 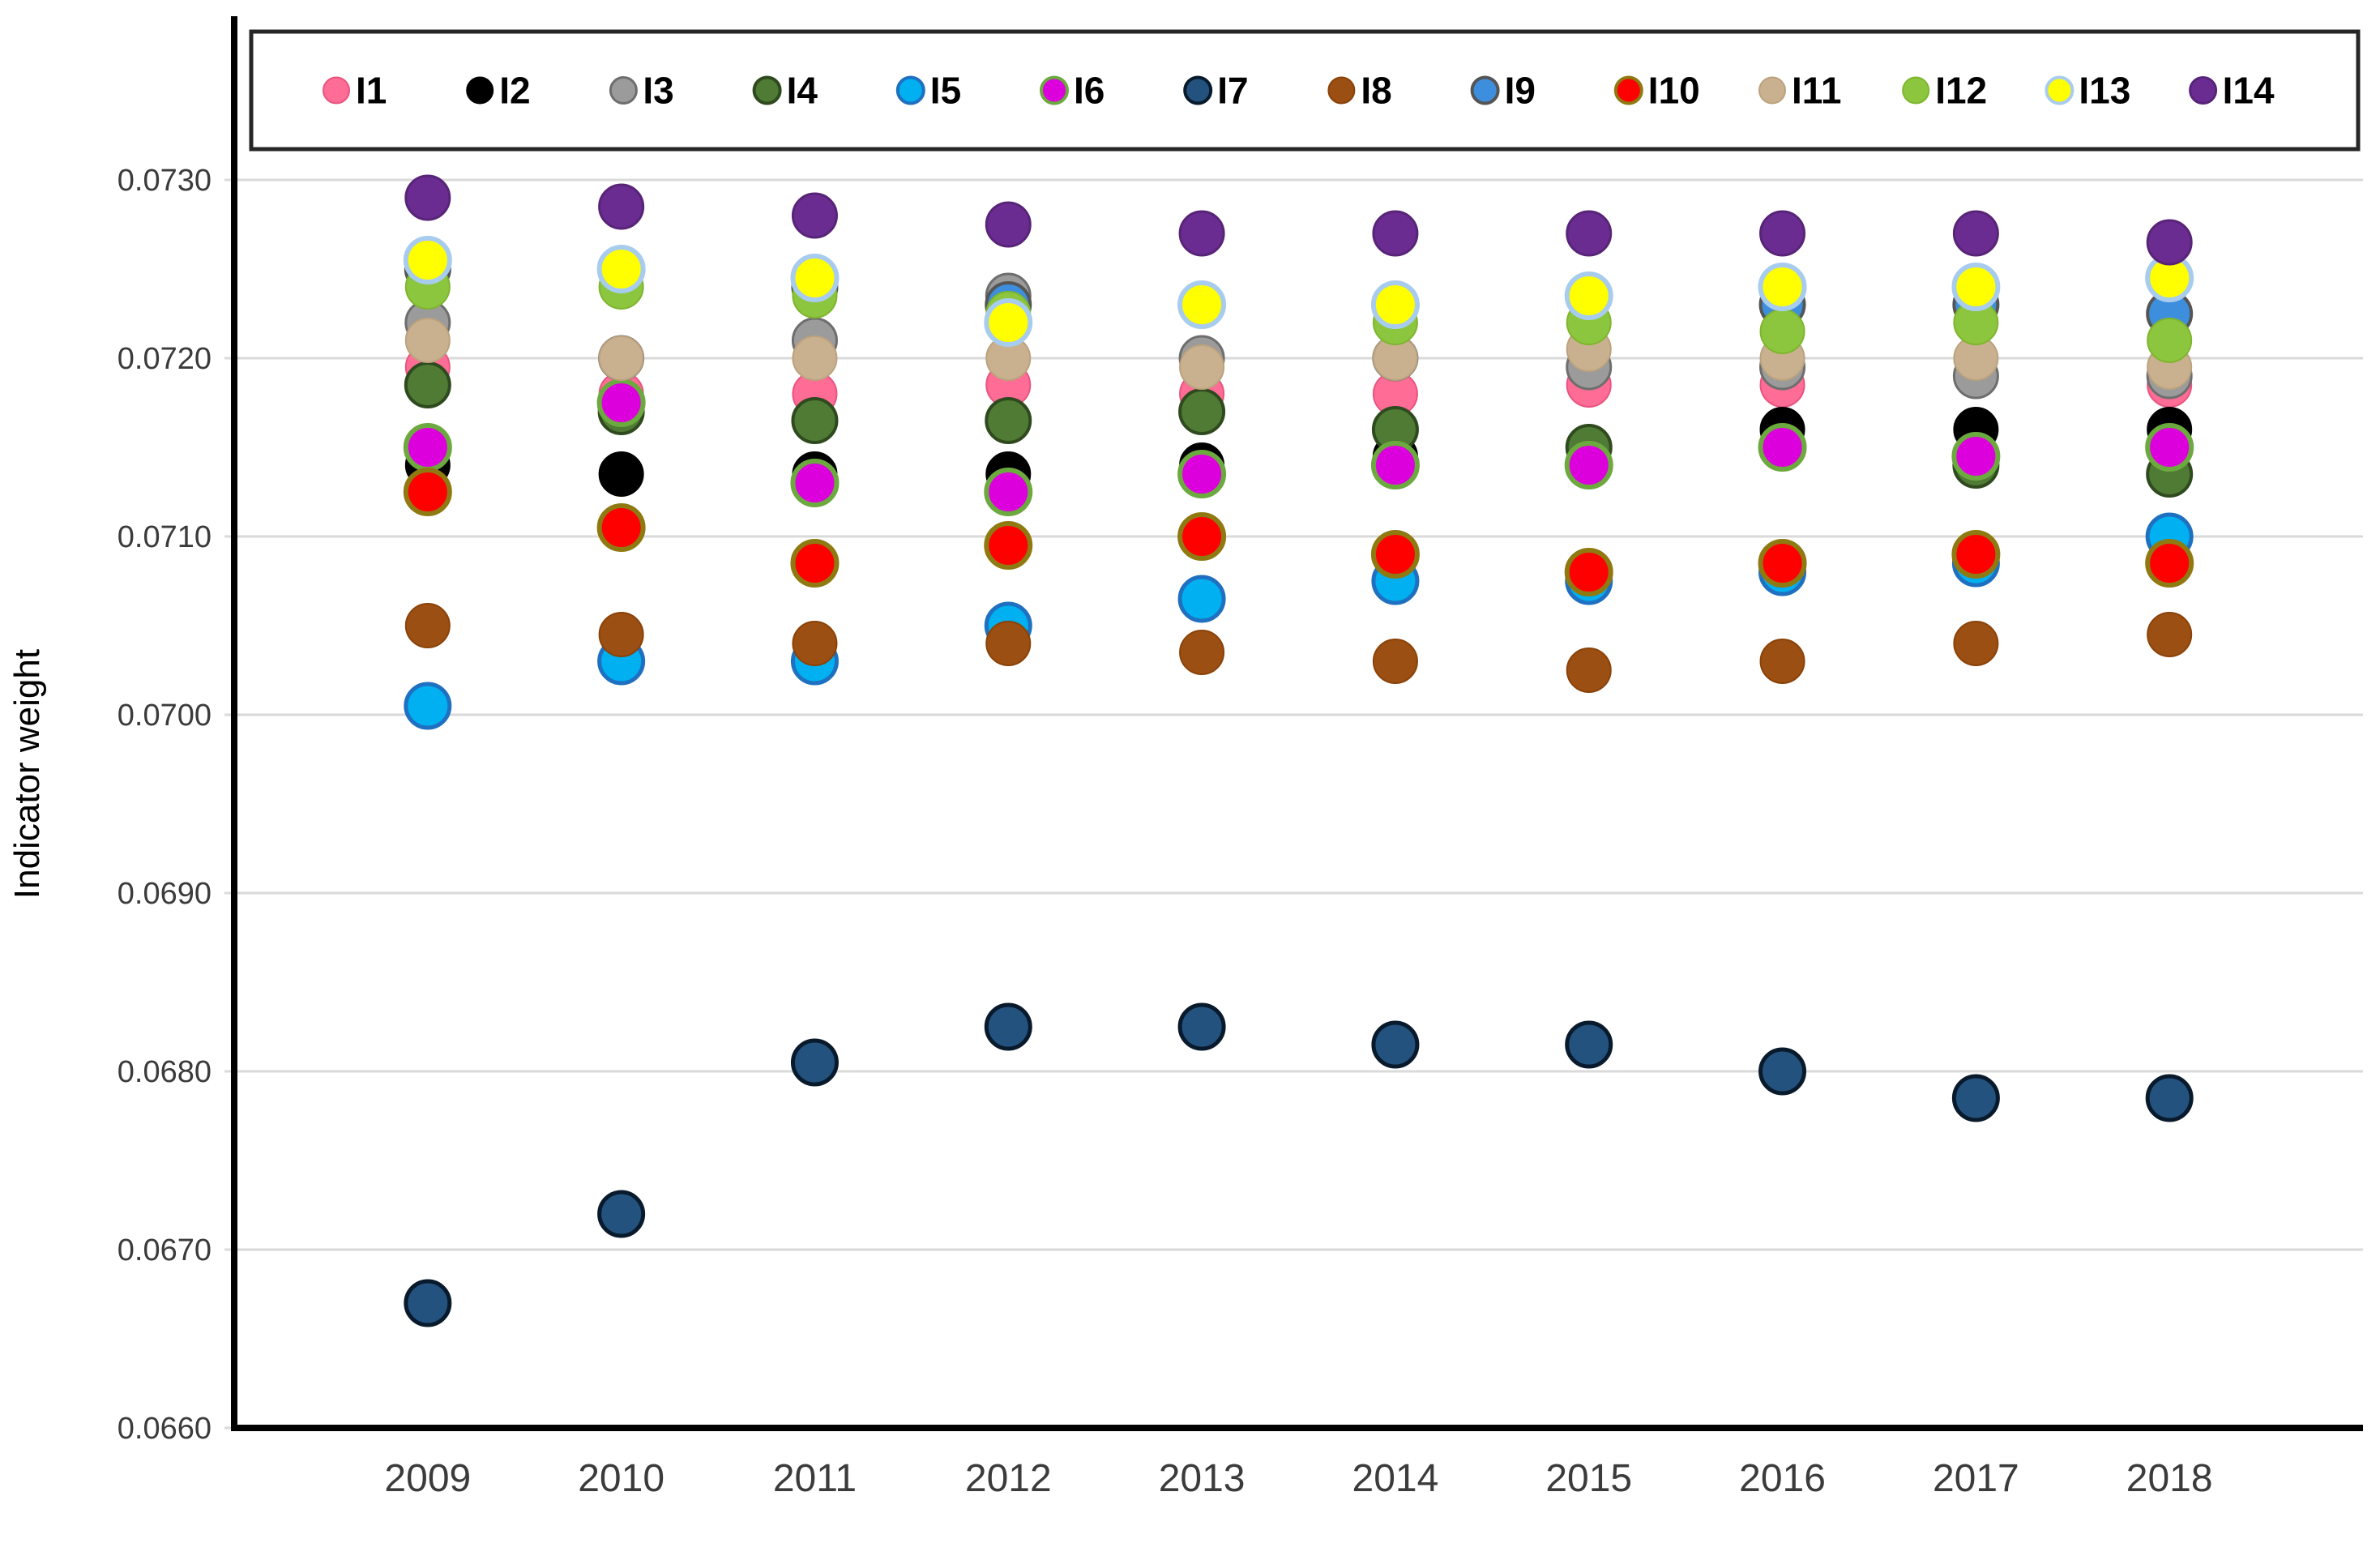 What do you see at coordinates (1073, 91) in the screenshot?
I see `legend-item-I6: I6` at bounding box center [1073, 91].